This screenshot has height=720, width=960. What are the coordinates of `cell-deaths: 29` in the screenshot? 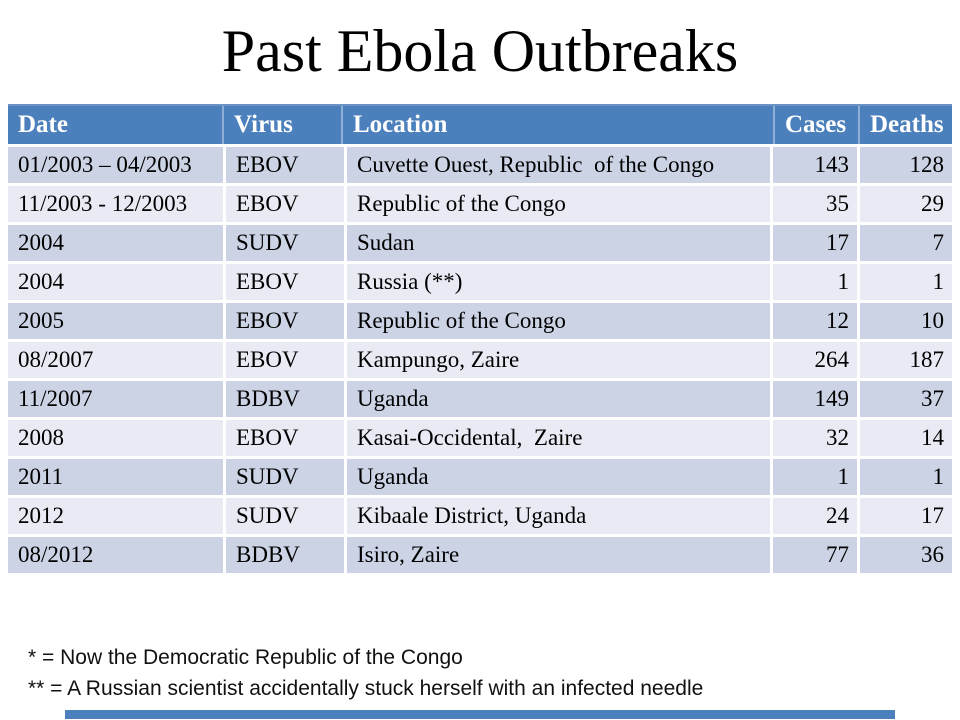 It's located at (906, 204).